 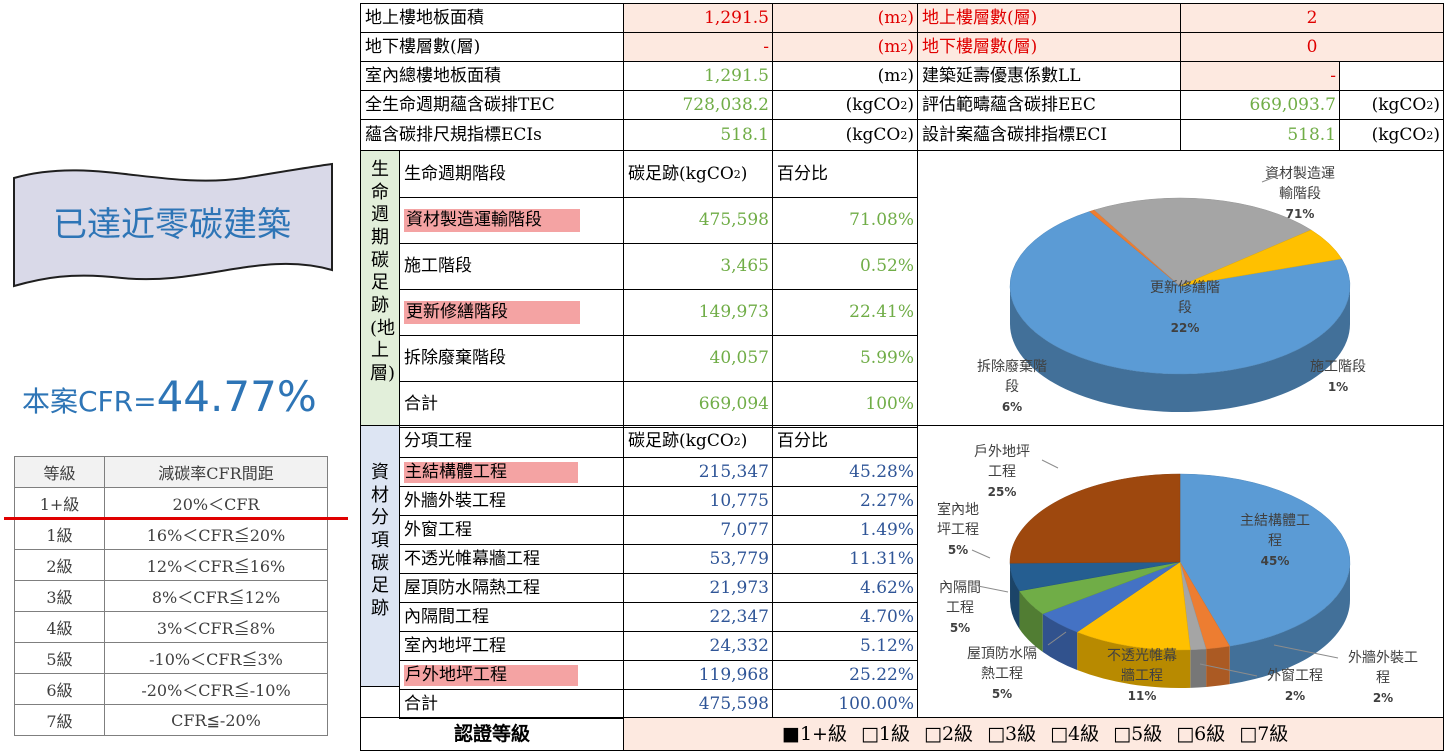 I want to click on pie-label: 內隔間工程 5%, so click(x=960, y=607).